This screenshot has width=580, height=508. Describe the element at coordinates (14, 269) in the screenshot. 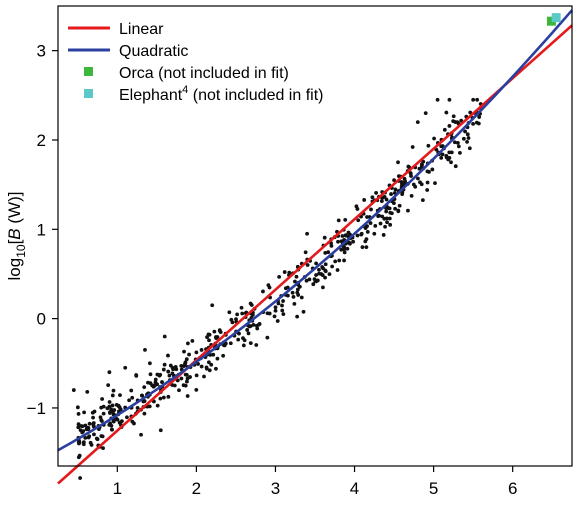

I see `y-label-prefix: log` at that location.